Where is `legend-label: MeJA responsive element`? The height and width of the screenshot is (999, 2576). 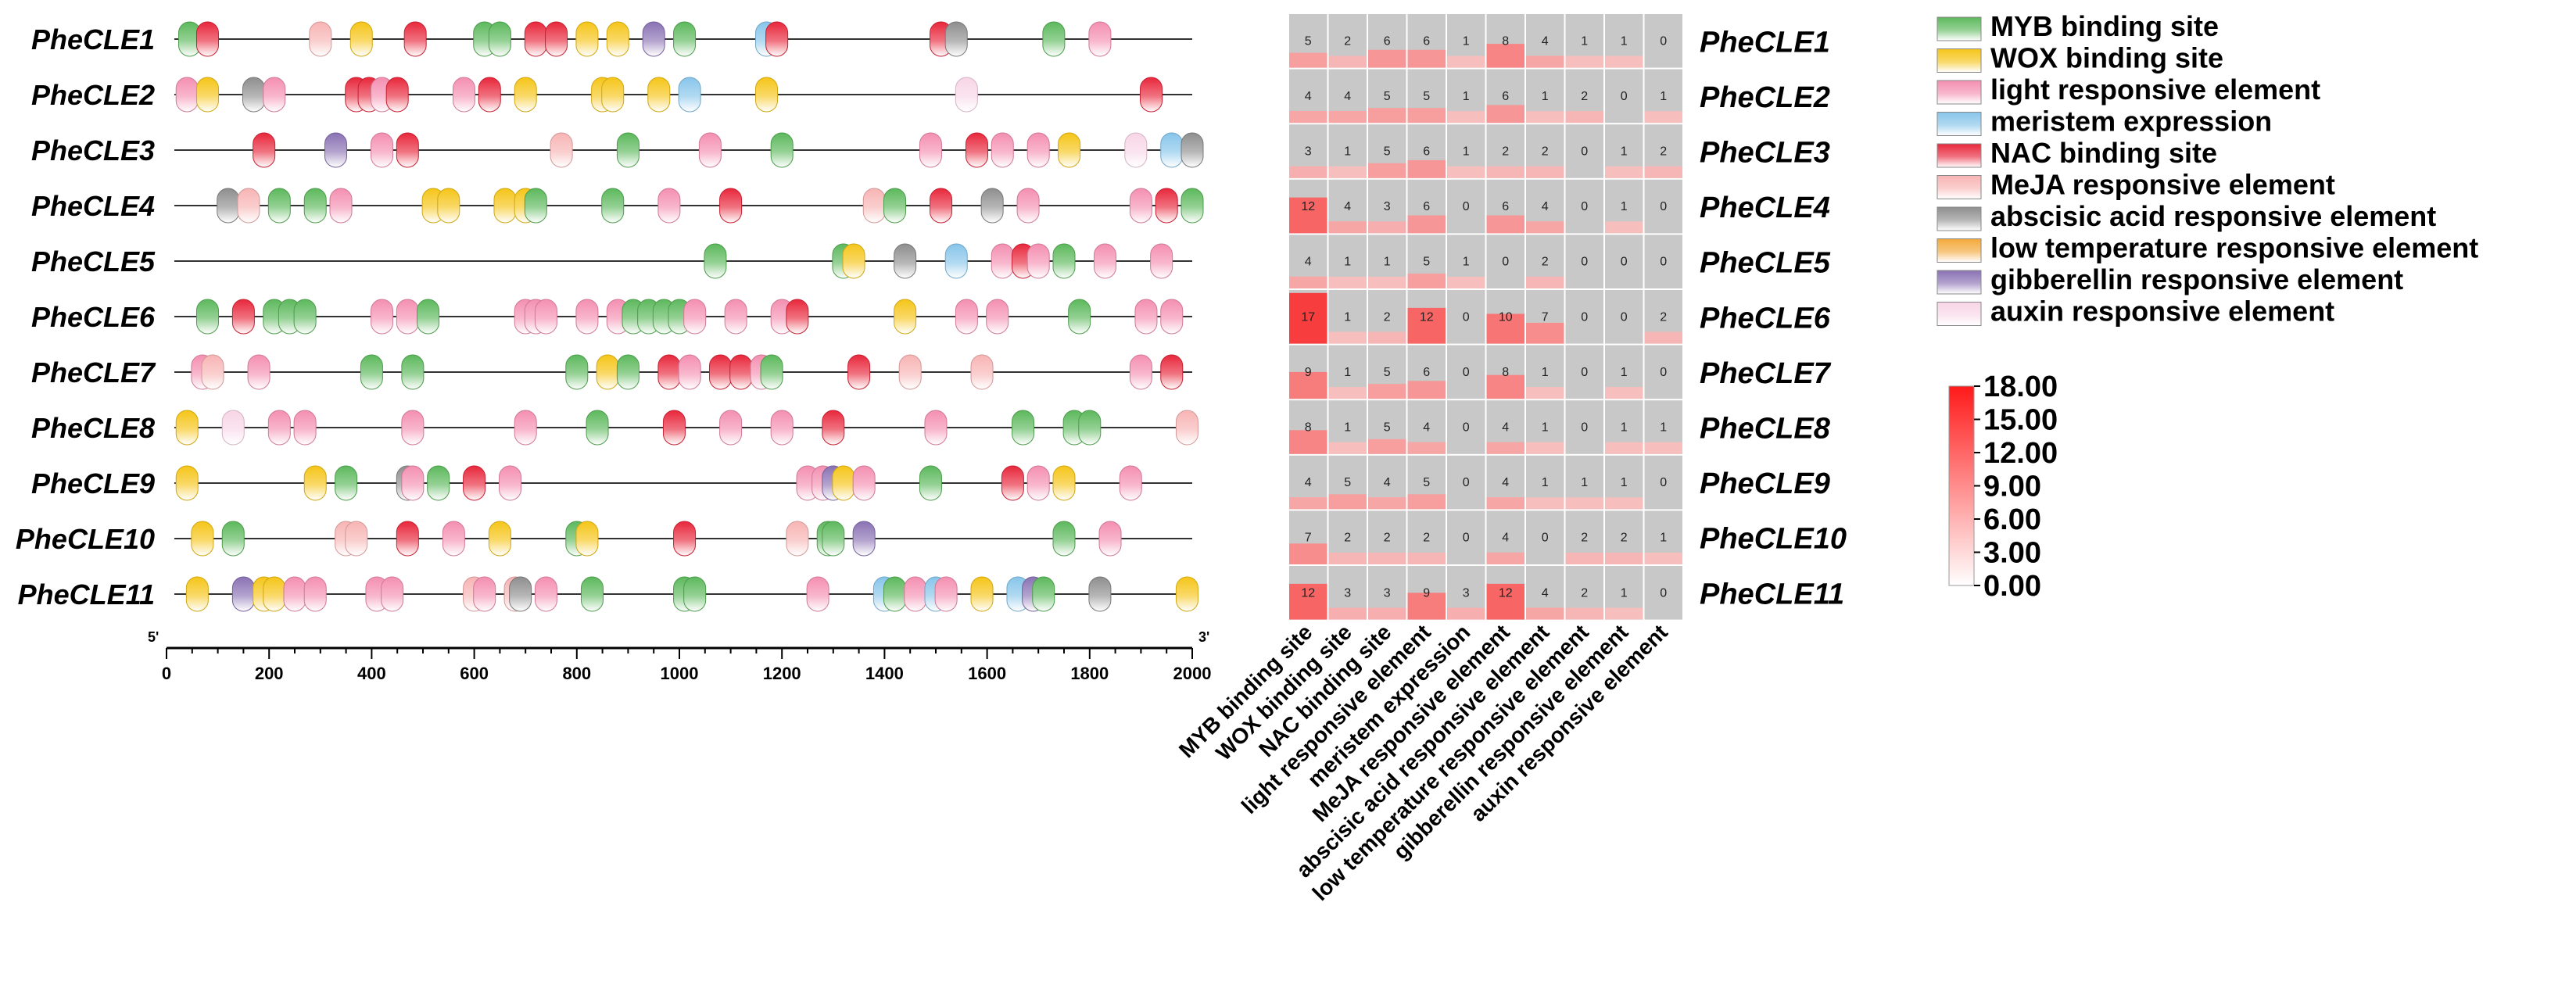
legend-label: MeJA responsive element is located at coordinates (2162, 185).